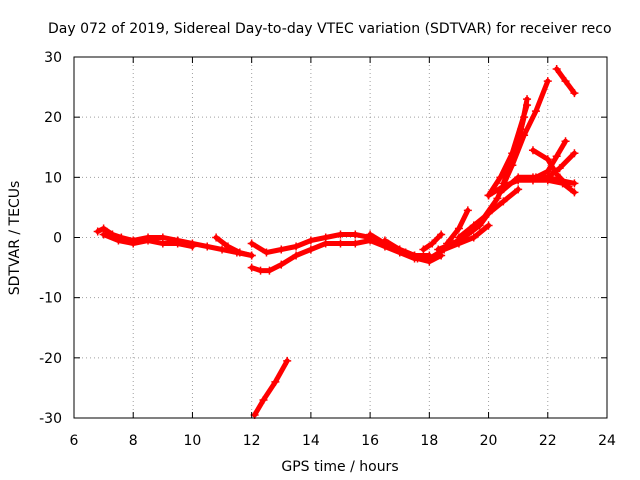  What do you see at coordinates (57, 239) in the screenshot?
I see `y-tick-label: 0` at bounding box center [57, 239].